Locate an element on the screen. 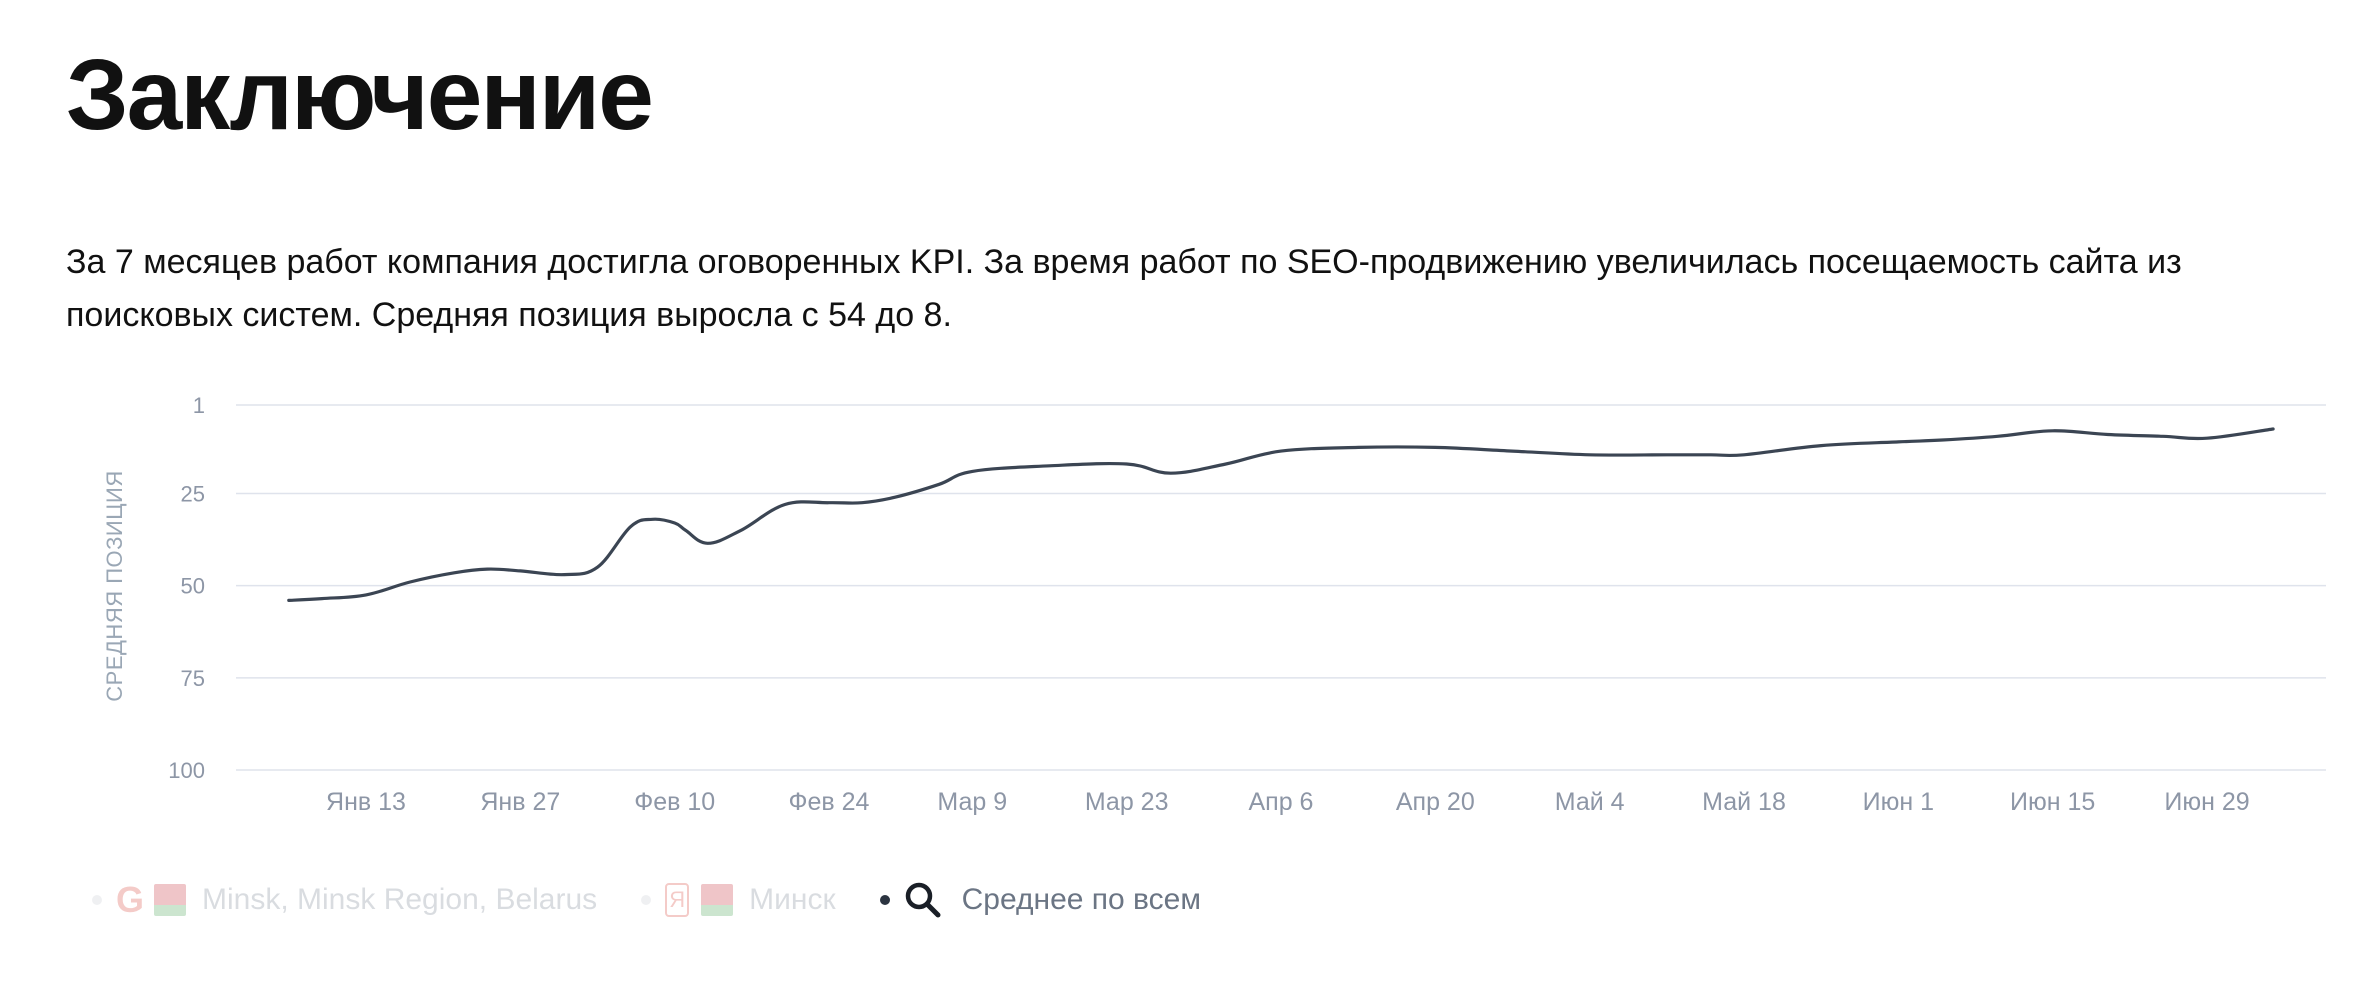 This screenshot has height=1006, width=2368. y-tick-label: 50 is located at coordinates (193, 586).